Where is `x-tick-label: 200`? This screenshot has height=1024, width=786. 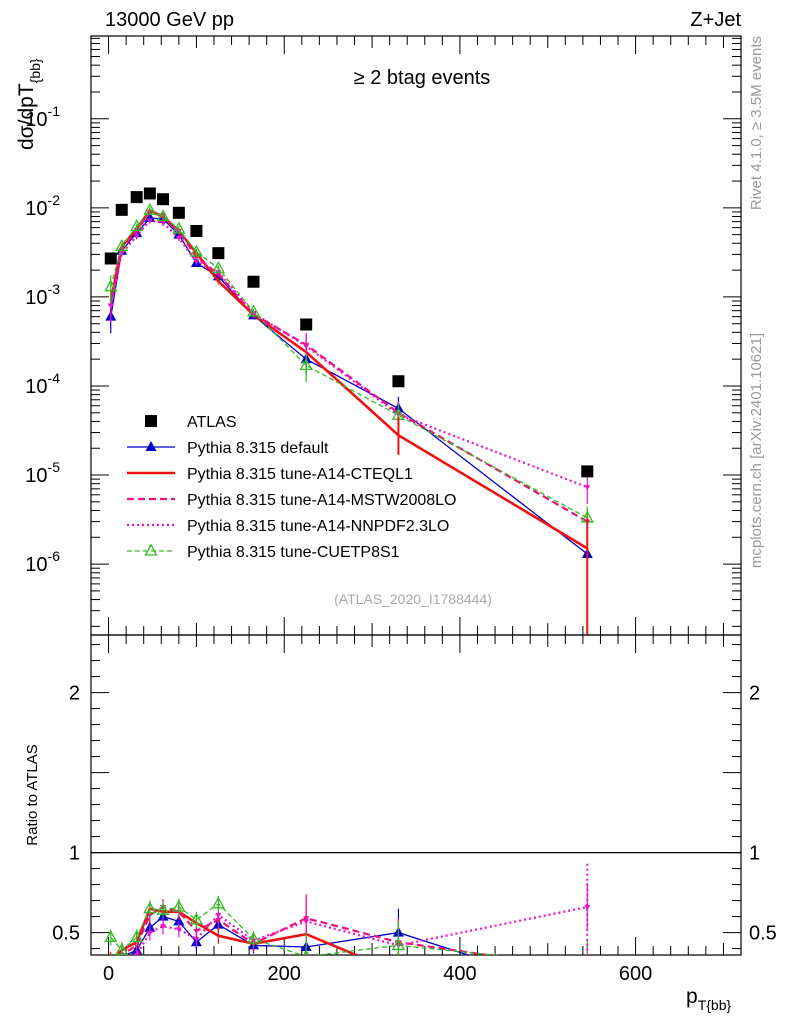
x-tick-label: 200 is located at coordinates (284, 974).